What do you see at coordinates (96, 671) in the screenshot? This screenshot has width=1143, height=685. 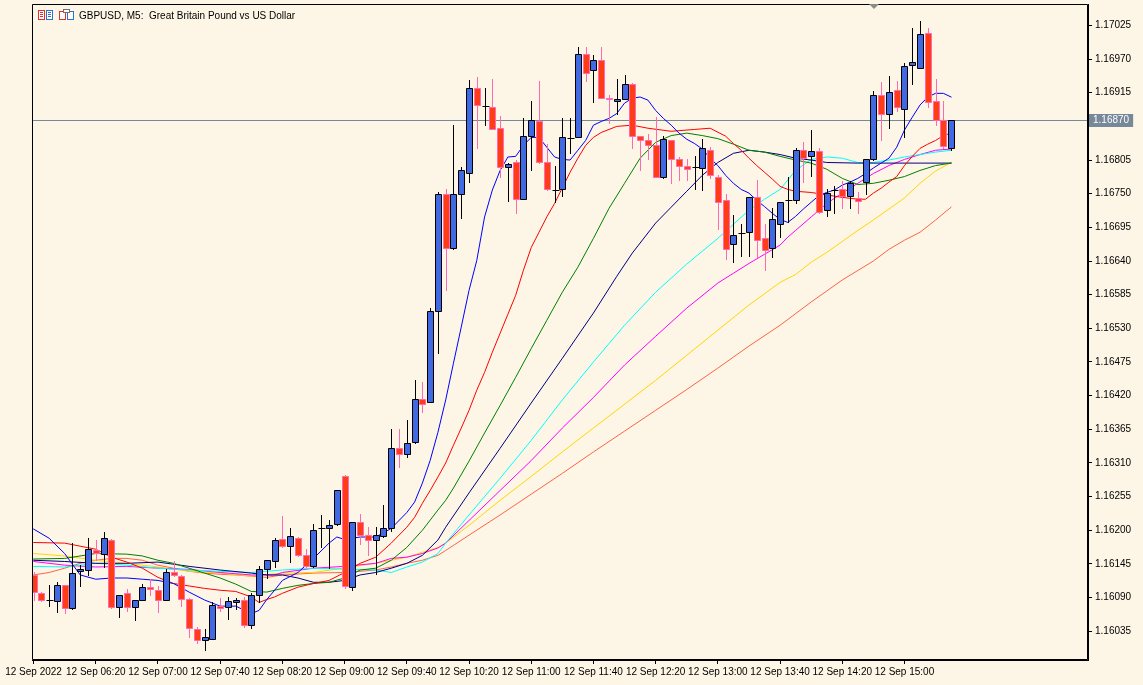 I see `x-tick-label: 12 Sep 06:20` at bounding box center [96, 671].